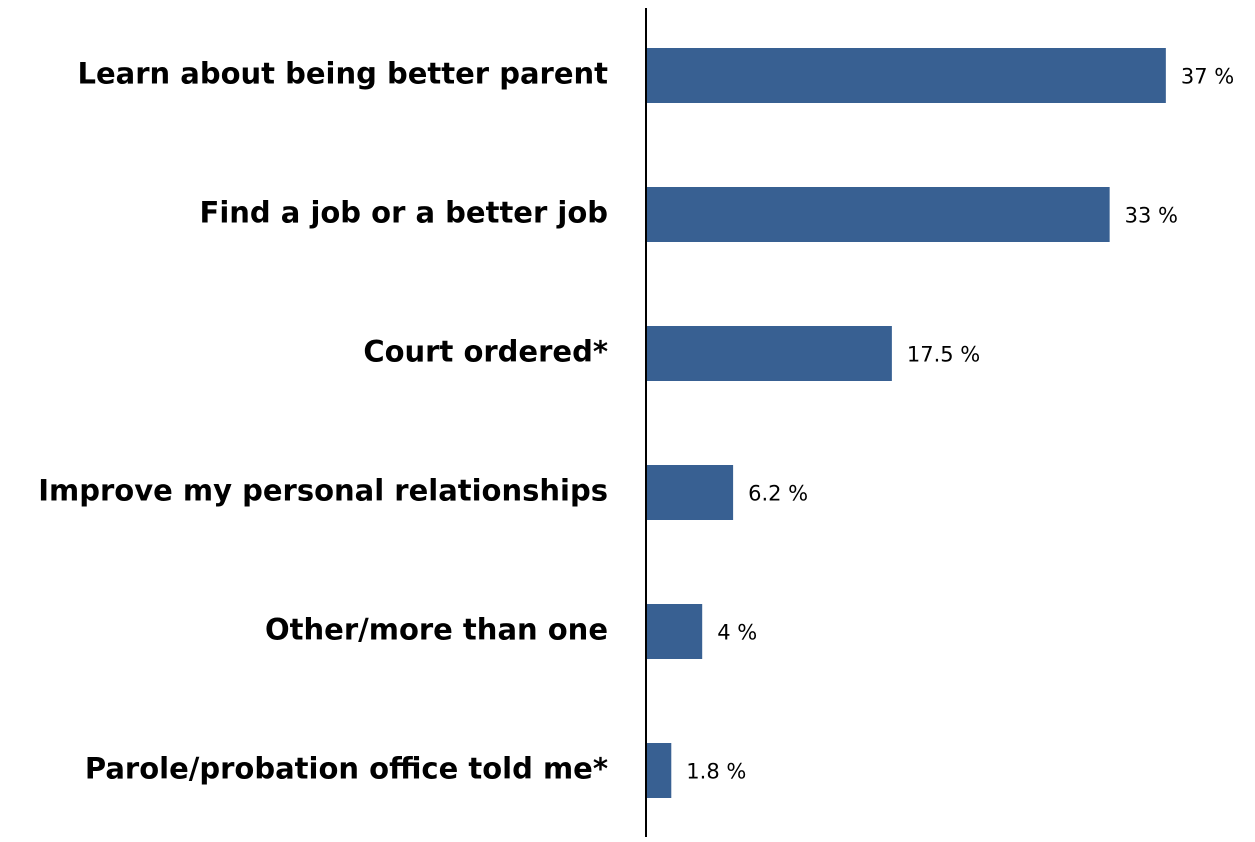  I want to click on value-label-improve-my-personal-relationships: 6.2 %, so click(778, 494).